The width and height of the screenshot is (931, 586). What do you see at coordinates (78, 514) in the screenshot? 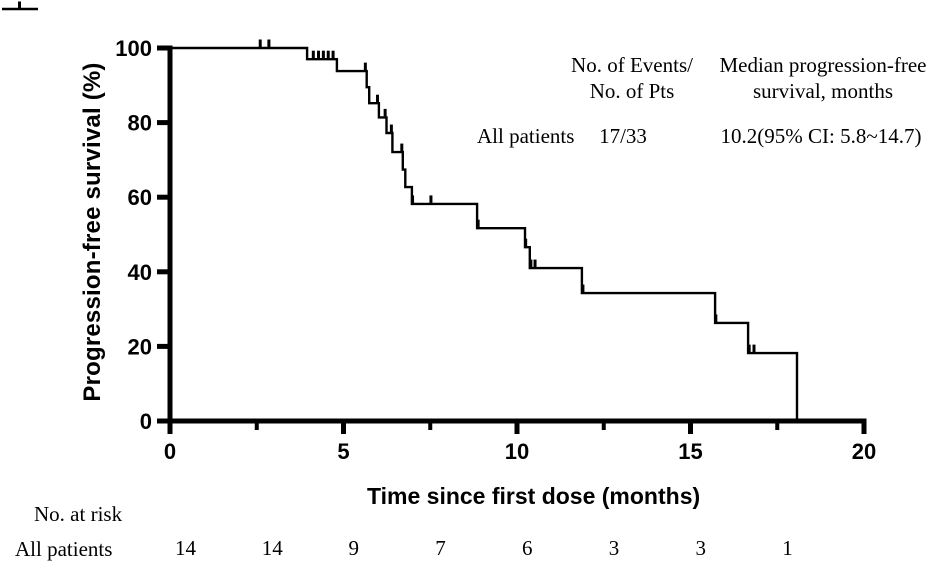
I see `risk-table-title: No. at risk` at bounding box center [78, 514].